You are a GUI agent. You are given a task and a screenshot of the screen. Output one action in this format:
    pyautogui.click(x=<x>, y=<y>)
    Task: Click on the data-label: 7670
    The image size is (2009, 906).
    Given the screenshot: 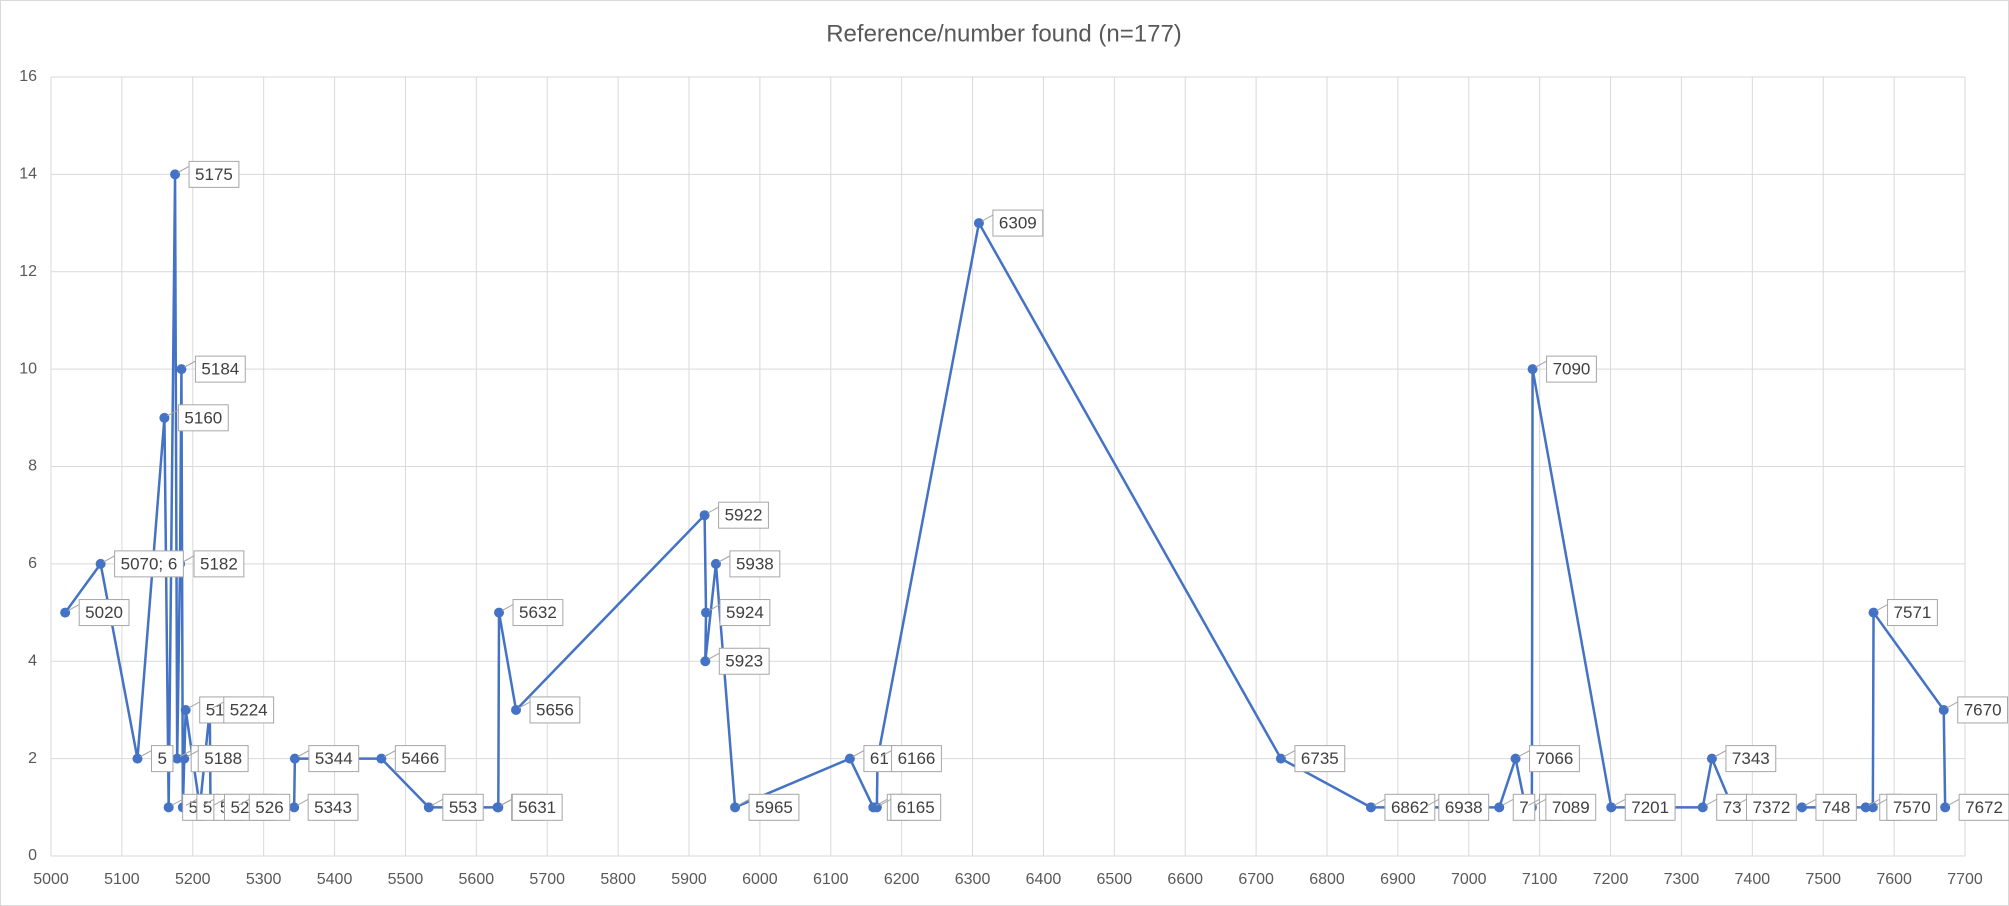 What is the action you would take?
    pyautogui.click(x=1983, y=709)
    